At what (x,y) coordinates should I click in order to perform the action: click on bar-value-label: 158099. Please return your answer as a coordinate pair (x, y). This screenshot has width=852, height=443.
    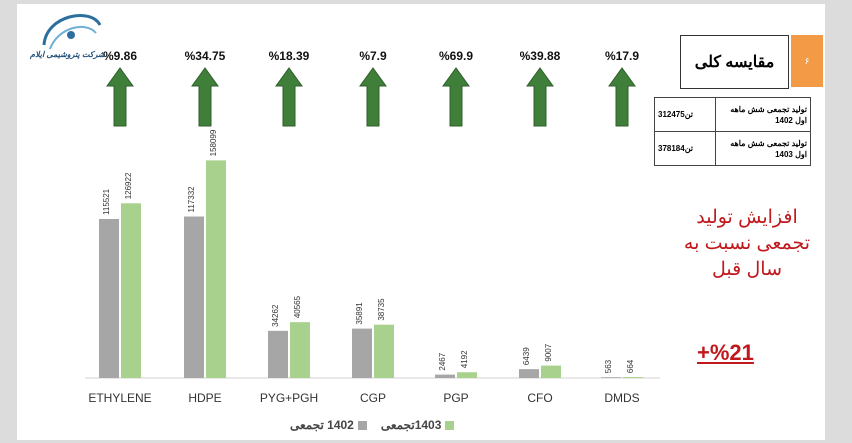
    Looking at the image, I should click on (213, 142).